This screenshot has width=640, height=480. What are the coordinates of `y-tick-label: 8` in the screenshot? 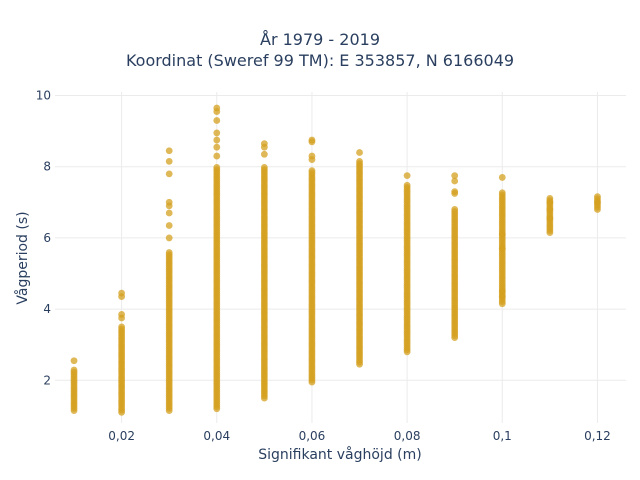 It's located at (47, 167).